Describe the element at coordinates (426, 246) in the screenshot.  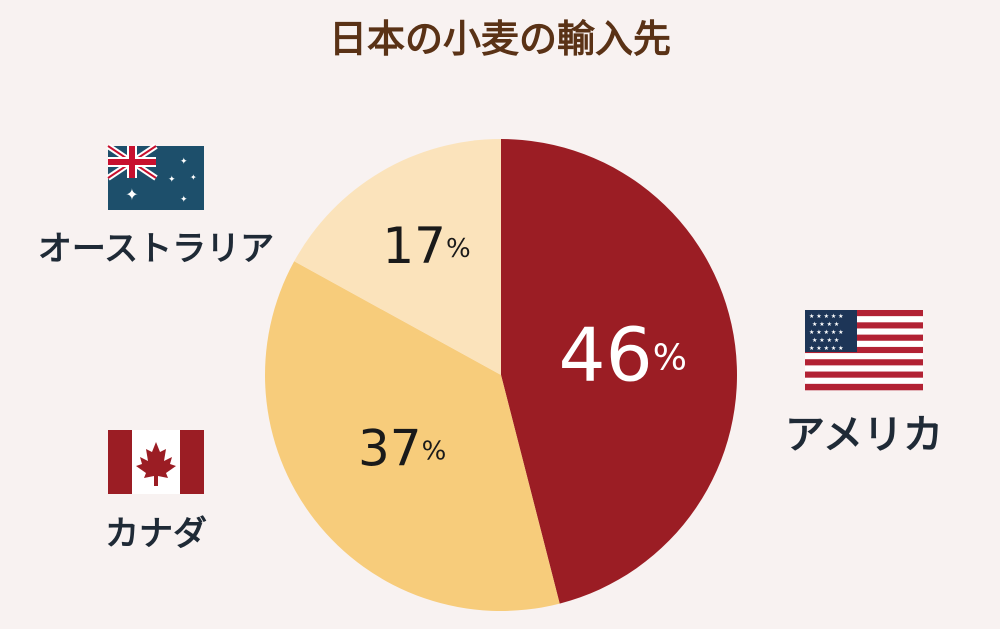
I see `pct-label-australia: 17%` at that location.